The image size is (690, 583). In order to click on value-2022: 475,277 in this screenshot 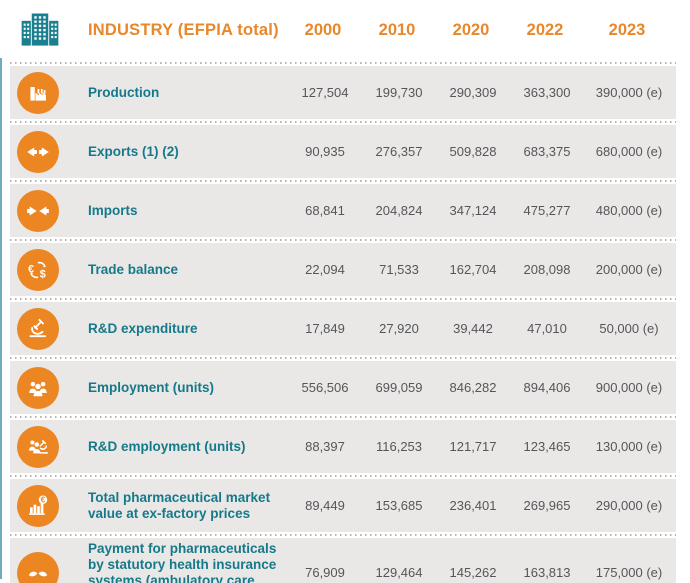, I will do `click(547, 210)`.